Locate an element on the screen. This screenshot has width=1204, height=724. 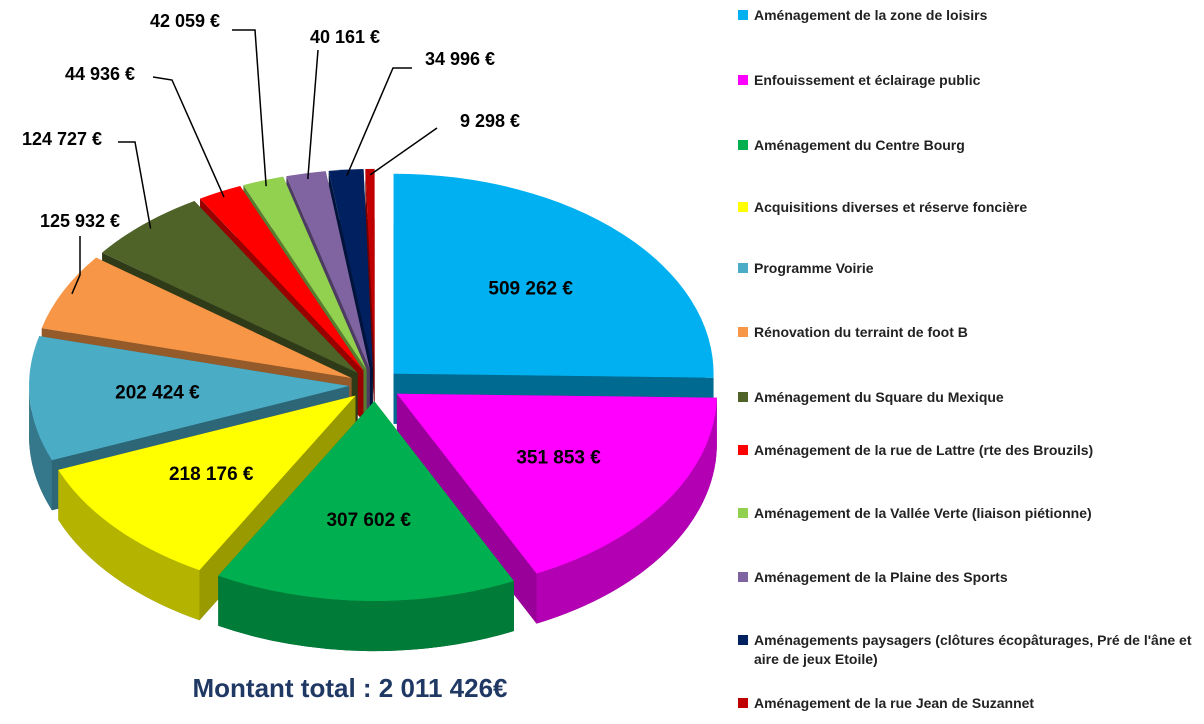
legend-item: Aménagement de la Plaine des Sports is located at coordinates (916, 577).